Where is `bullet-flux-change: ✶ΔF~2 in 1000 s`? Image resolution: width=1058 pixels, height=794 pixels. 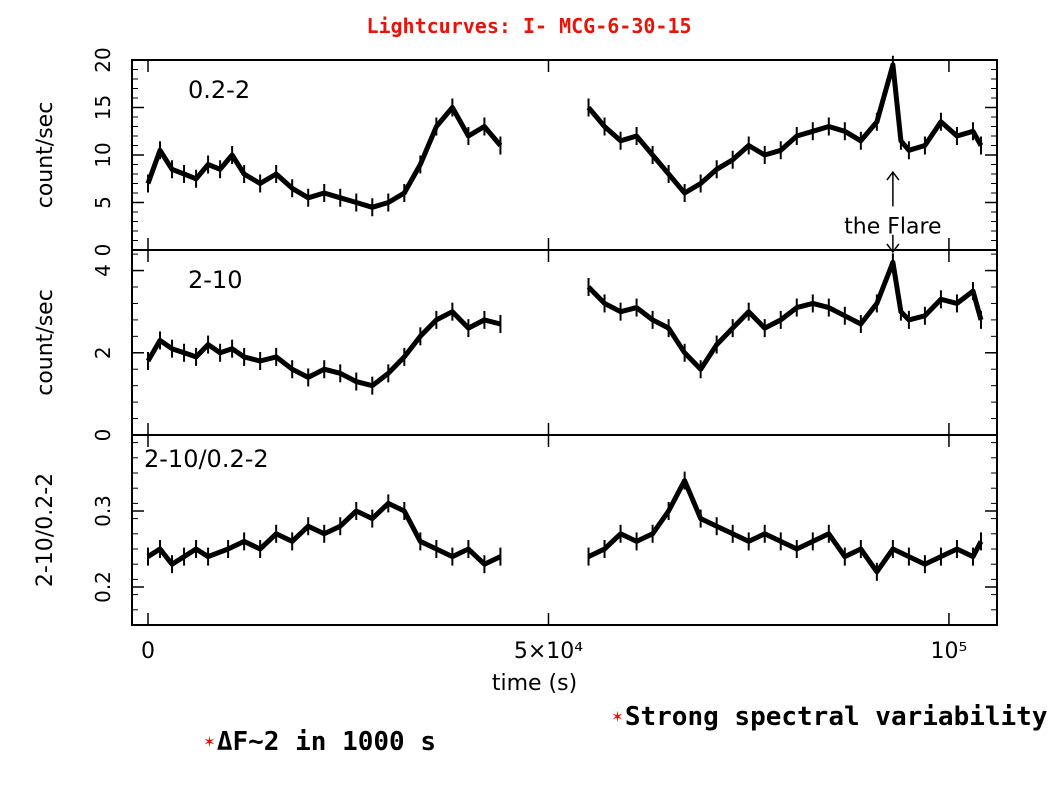 bullet-flux-change: ✶ΔF~2 in 1000 s is located at coordinates (320, 742).